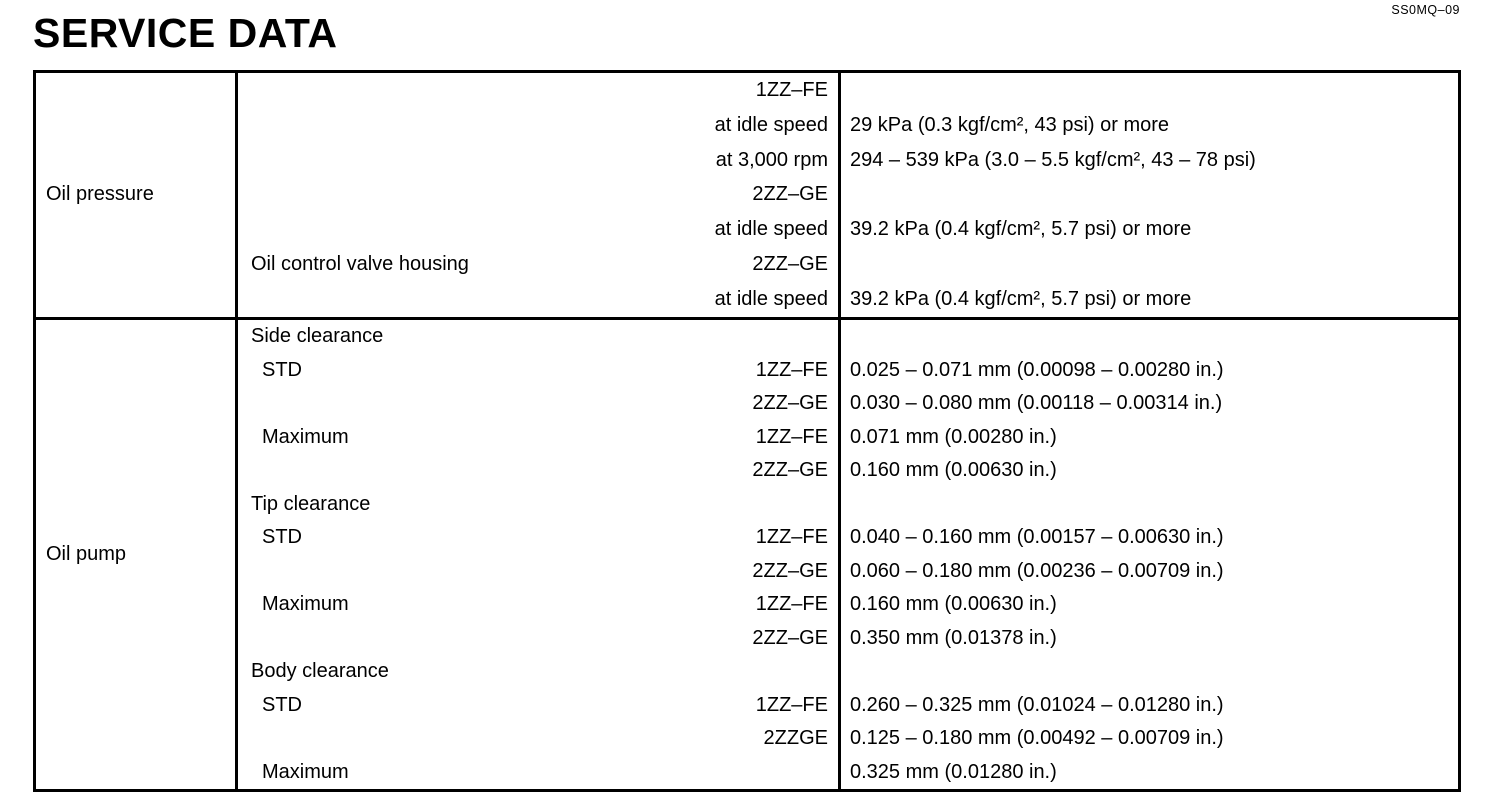 This screenshot has height=812, width=1504. Describe the element at coordinates (86, 553) in the screenshot. I see `section-name: Oil pump` at that location.